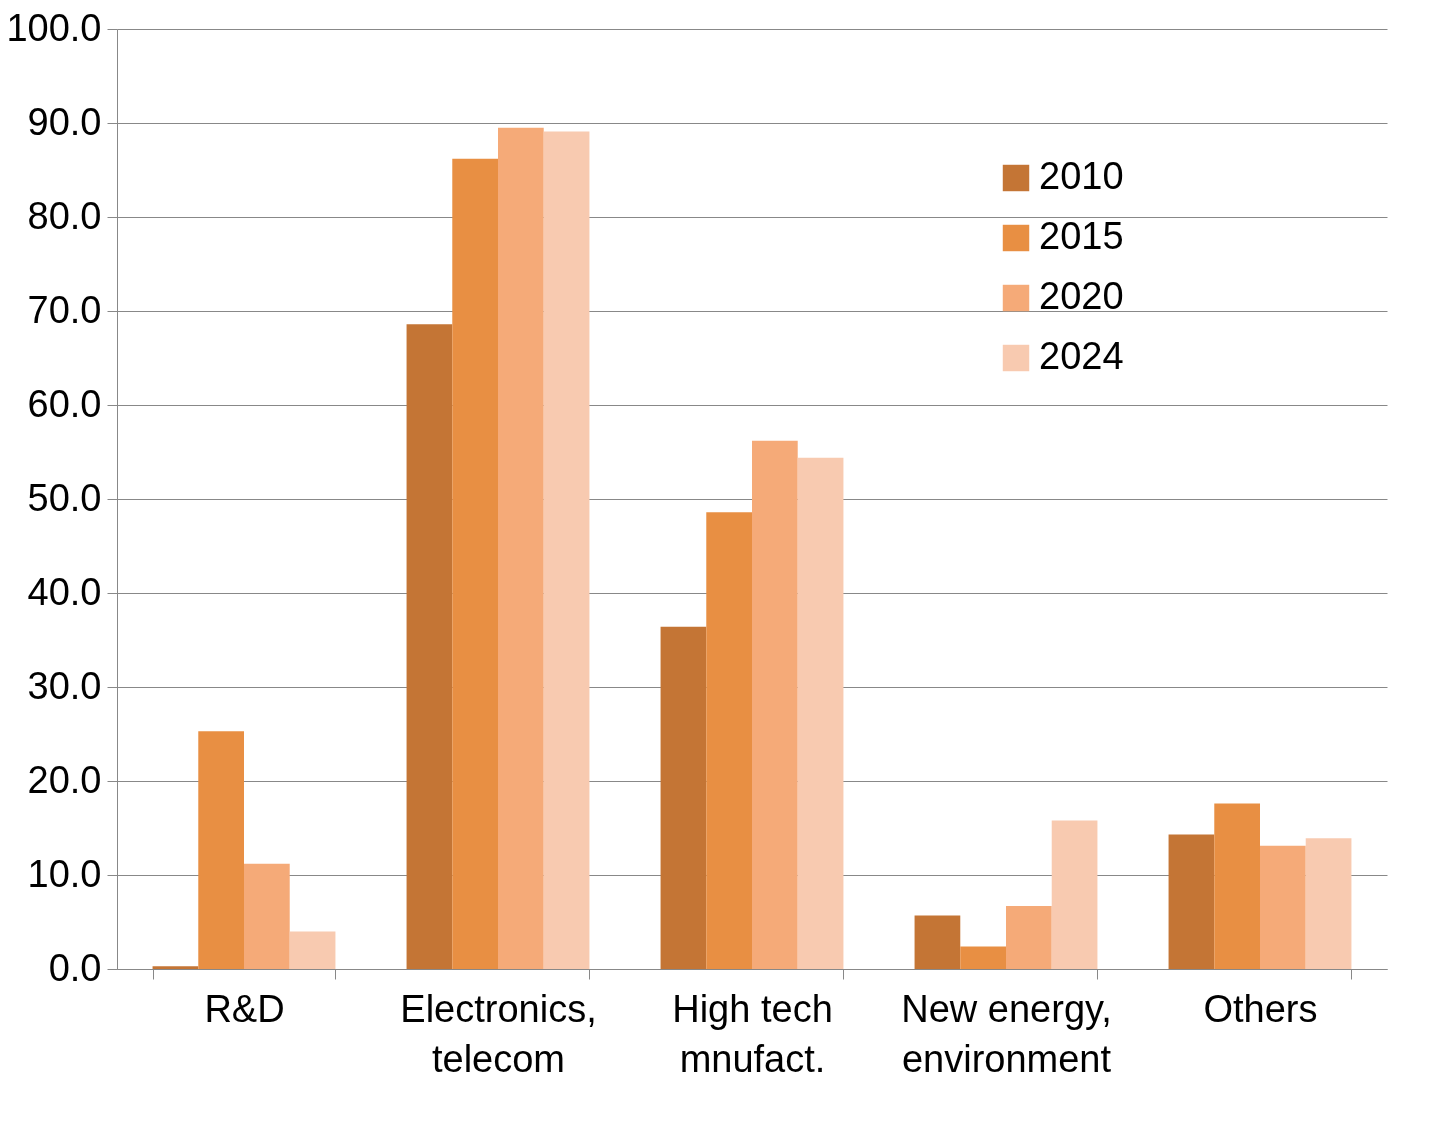 The width and height of the screenshot is (1437, 1138). I want to click on legend-label: 2015, so click(1081, 236).